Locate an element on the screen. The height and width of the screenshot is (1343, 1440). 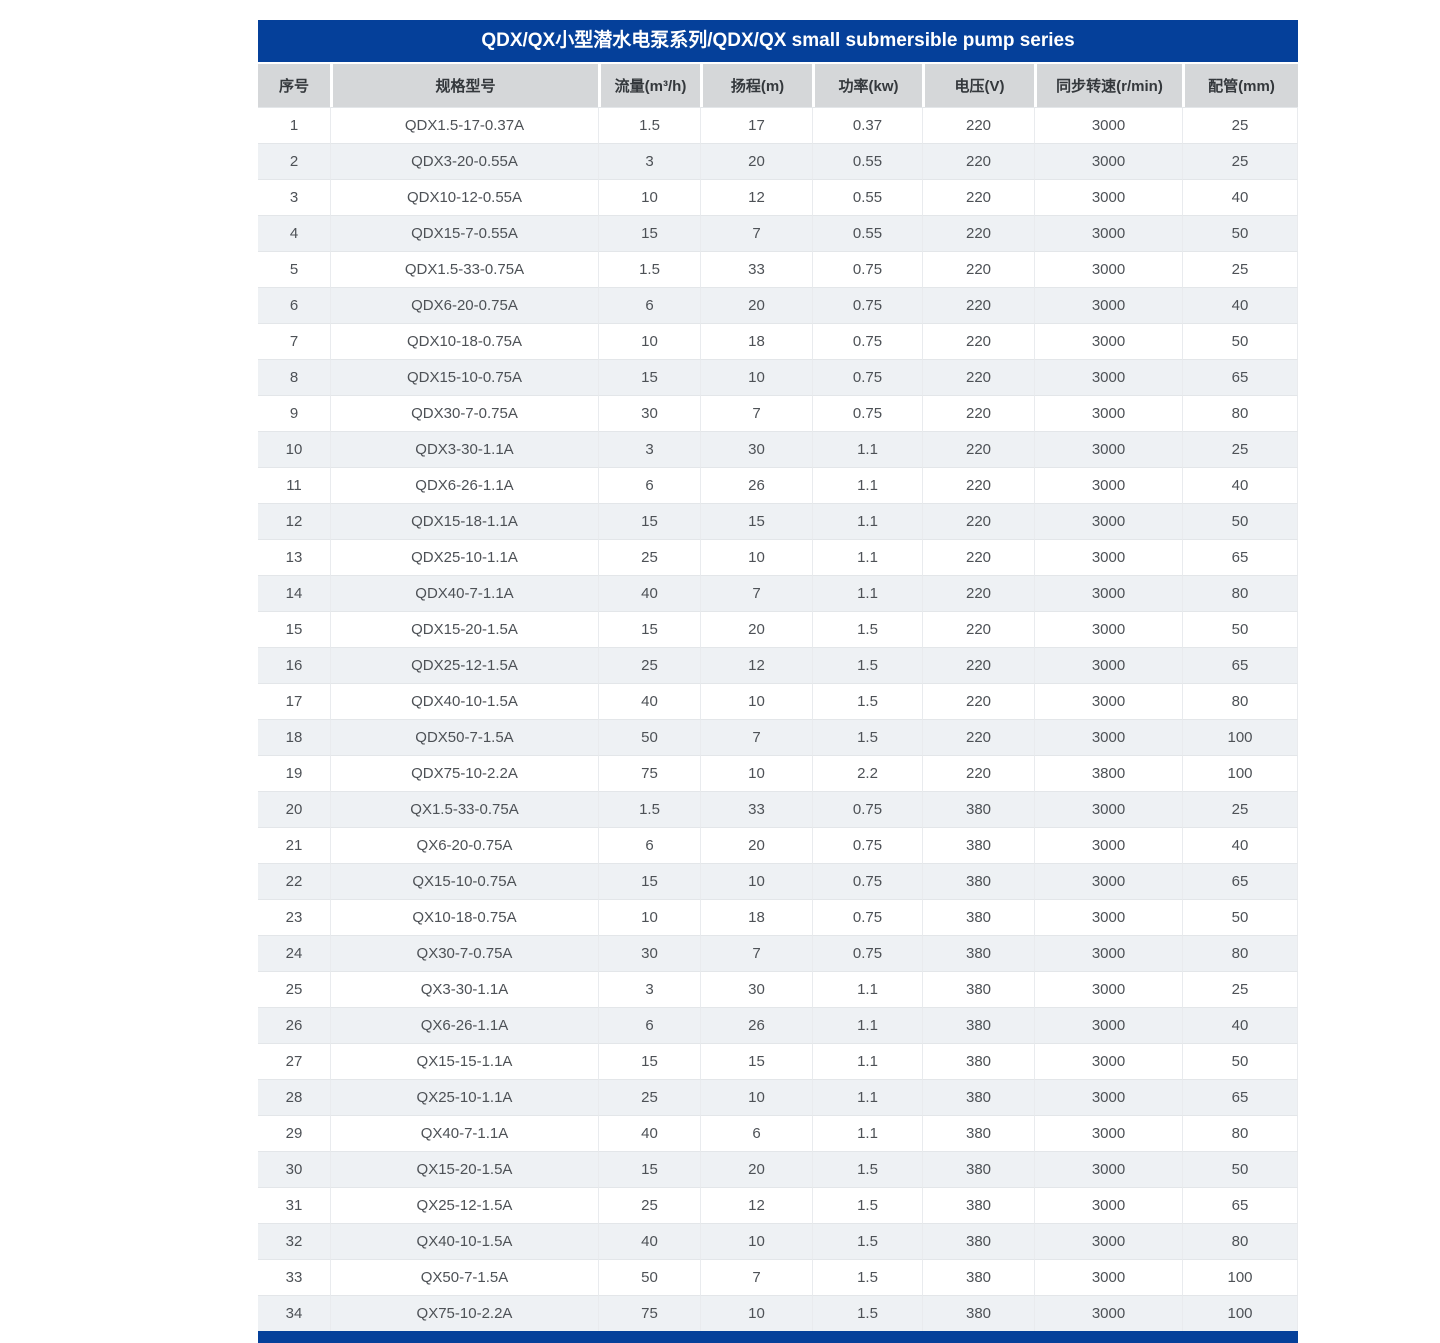
table-cell: QDX15-18-1.1A is located at coordinates (464, 521).